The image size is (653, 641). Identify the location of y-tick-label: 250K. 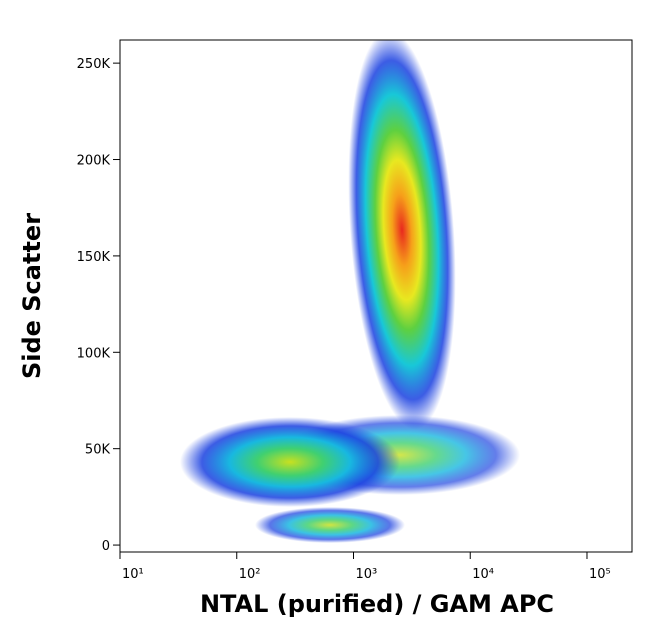
(94, 64).